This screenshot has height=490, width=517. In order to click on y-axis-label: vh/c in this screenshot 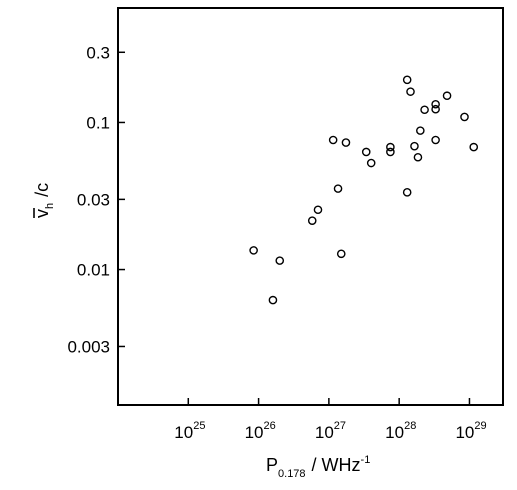, I will do `click(44, 200)`.